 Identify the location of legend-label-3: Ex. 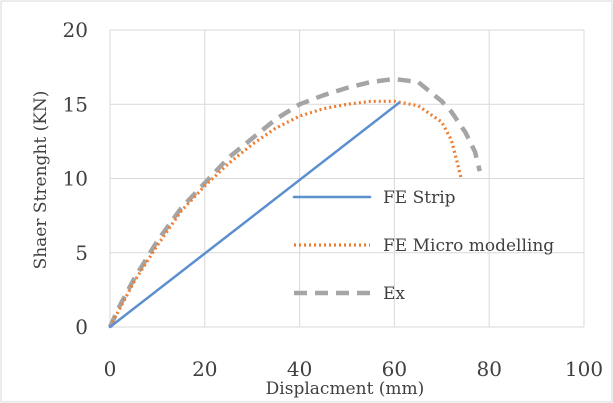
(394, 294).